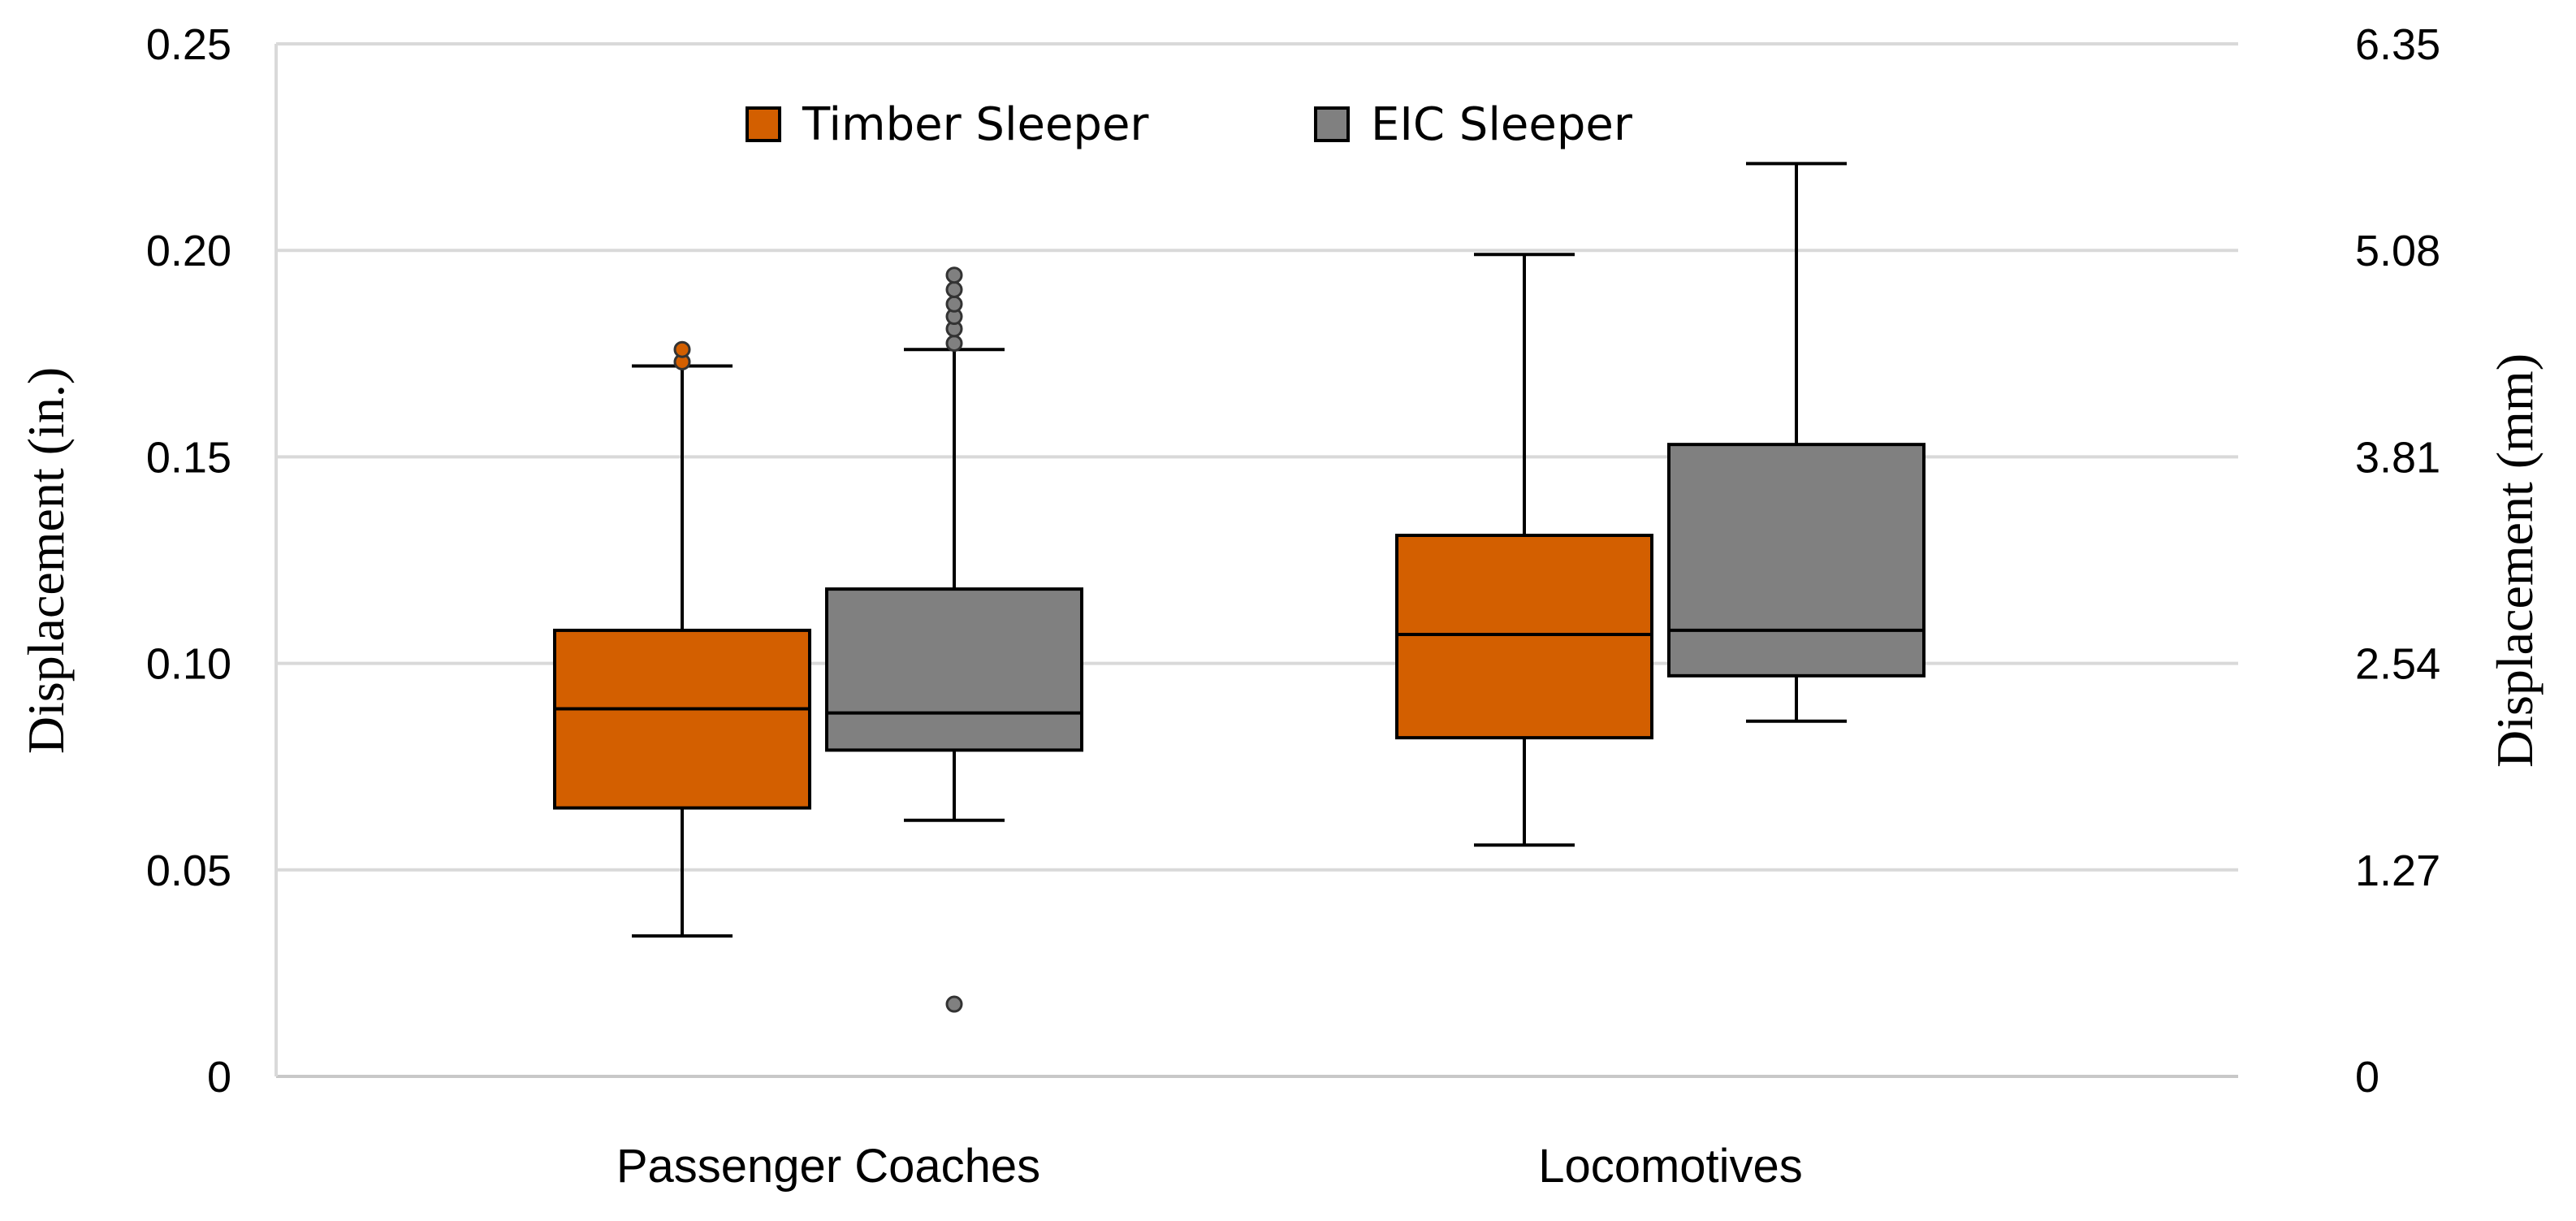 This screenshot has width=2576, height=1221. I want to click on category-label: Locomotives, so click(1671, 1166).